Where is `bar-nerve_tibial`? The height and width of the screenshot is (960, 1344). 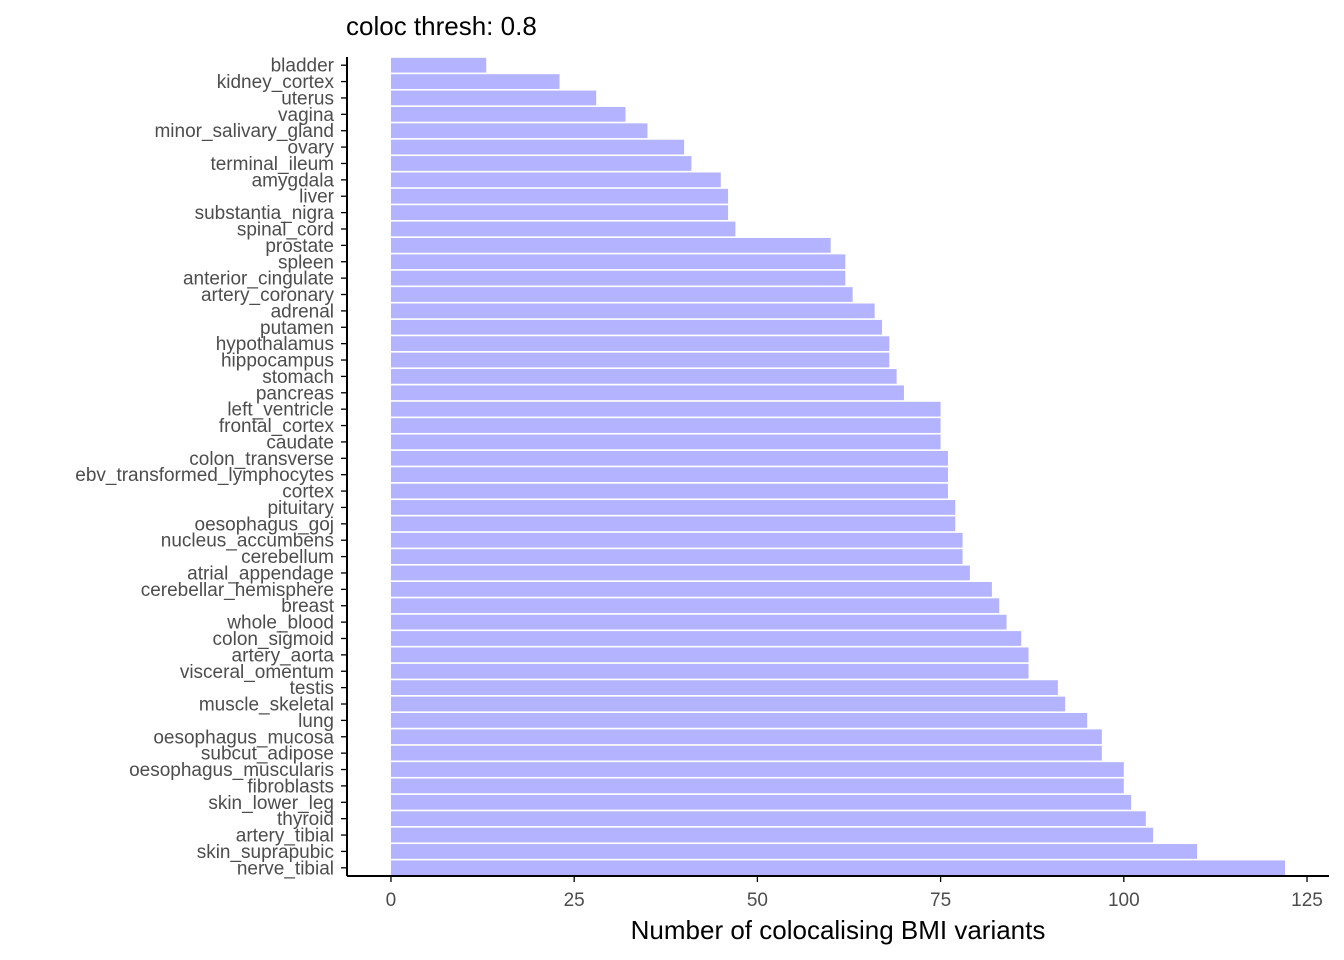
bar-nerve_tibial is located at coordinates (838, 868).